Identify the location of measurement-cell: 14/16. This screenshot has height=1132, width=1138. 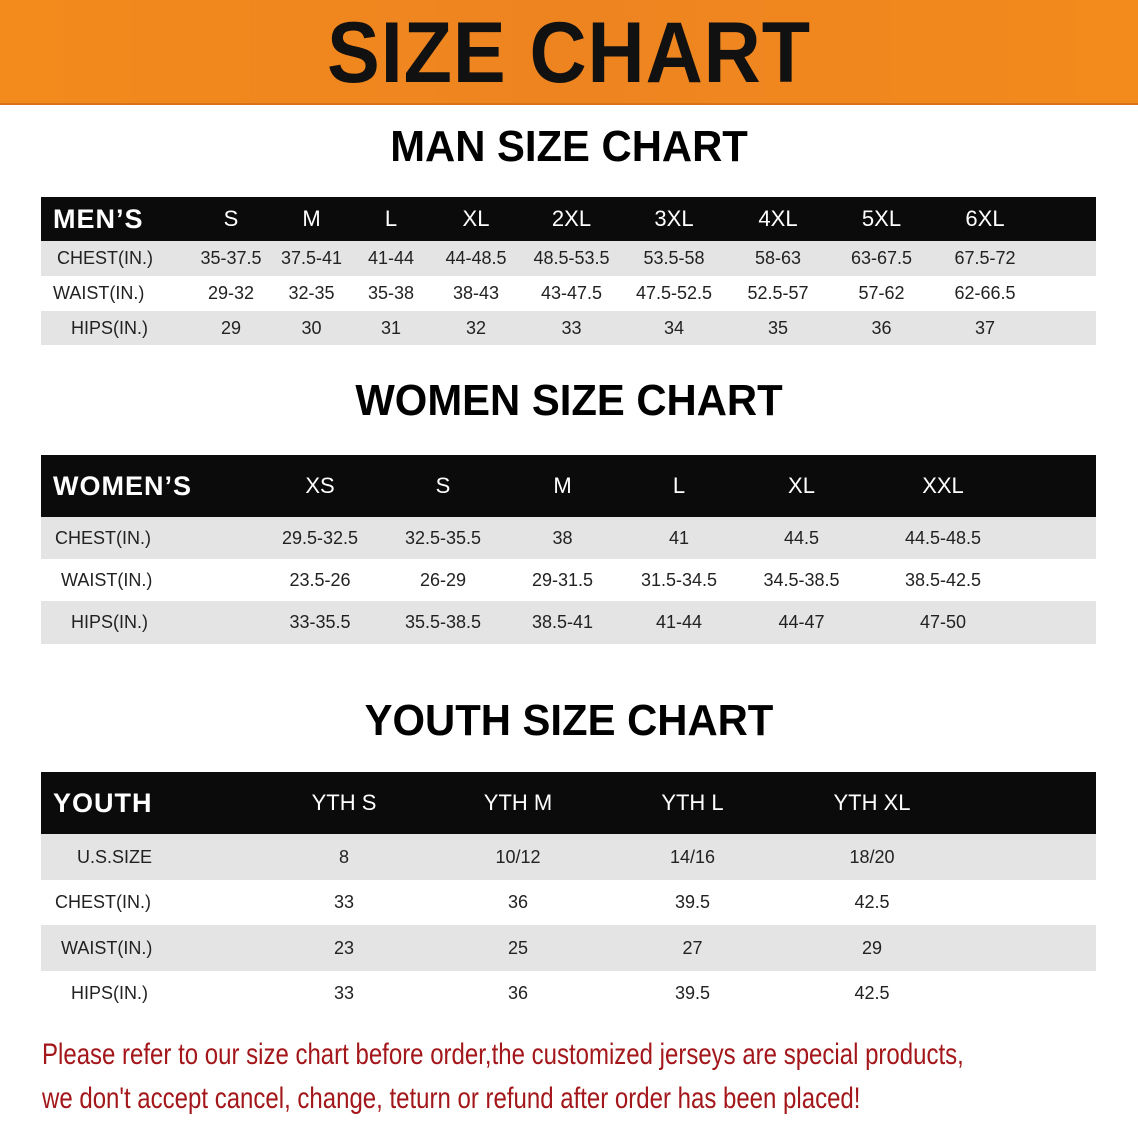
(692, 856).